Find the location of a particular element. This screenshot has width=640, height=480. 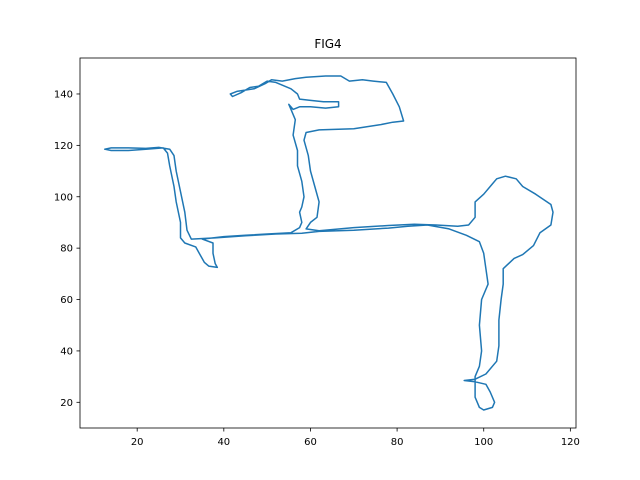

y-tick-label: 40 is located at coordinates (66, 351).